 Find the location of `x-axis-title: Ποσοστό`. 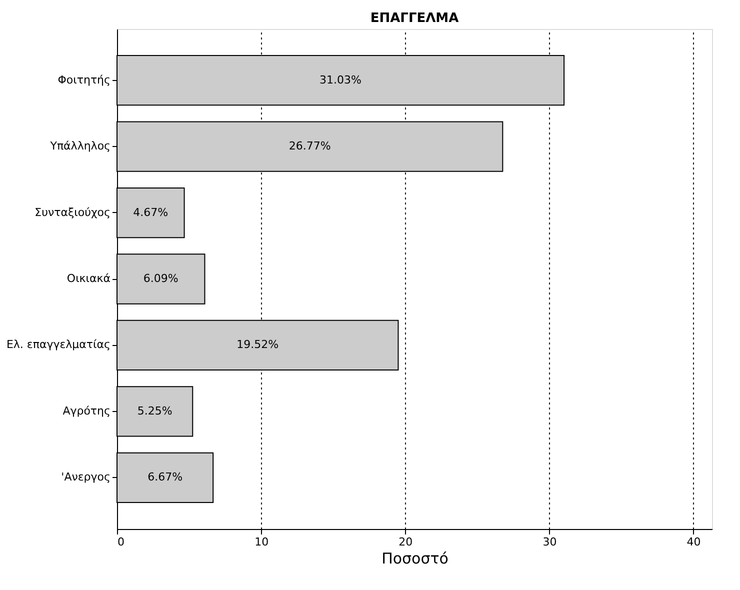

x-axis-title: Ποσοστό is located at coordinates (415, 559).